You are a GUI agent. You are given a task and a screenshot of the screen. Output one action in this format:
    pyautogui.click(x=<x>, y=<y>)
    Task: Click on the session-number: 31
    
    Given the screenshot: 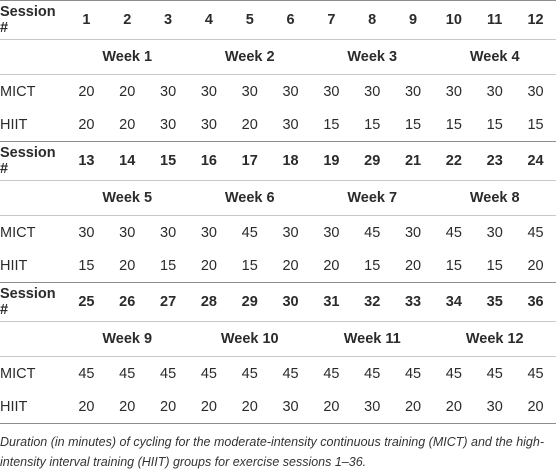 What is the action you would take?
    pyautogui.click(x=331, y=302)
    